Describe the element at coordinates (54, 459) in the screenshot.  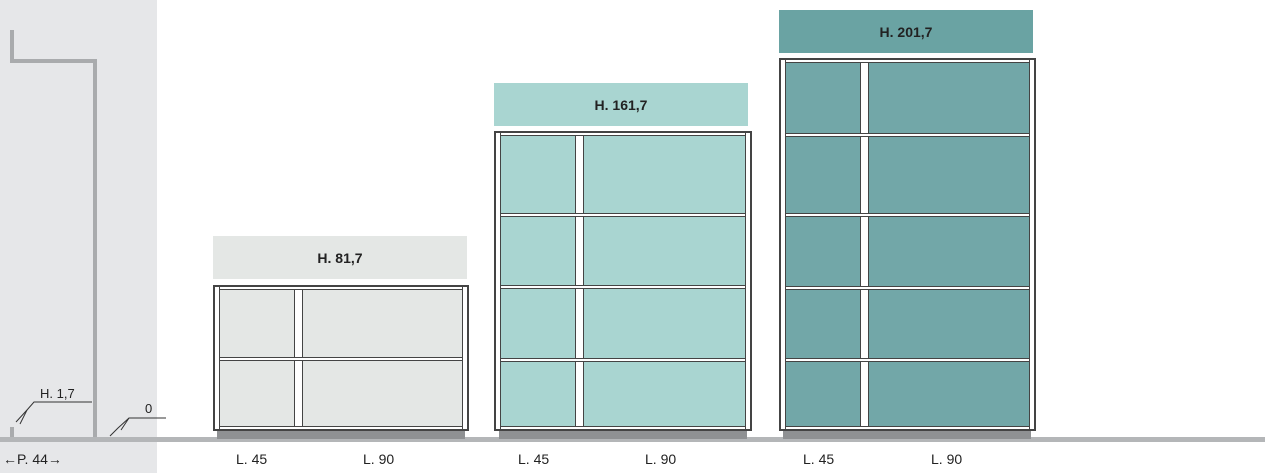
I see `arrow-right-icon: →` at that location.